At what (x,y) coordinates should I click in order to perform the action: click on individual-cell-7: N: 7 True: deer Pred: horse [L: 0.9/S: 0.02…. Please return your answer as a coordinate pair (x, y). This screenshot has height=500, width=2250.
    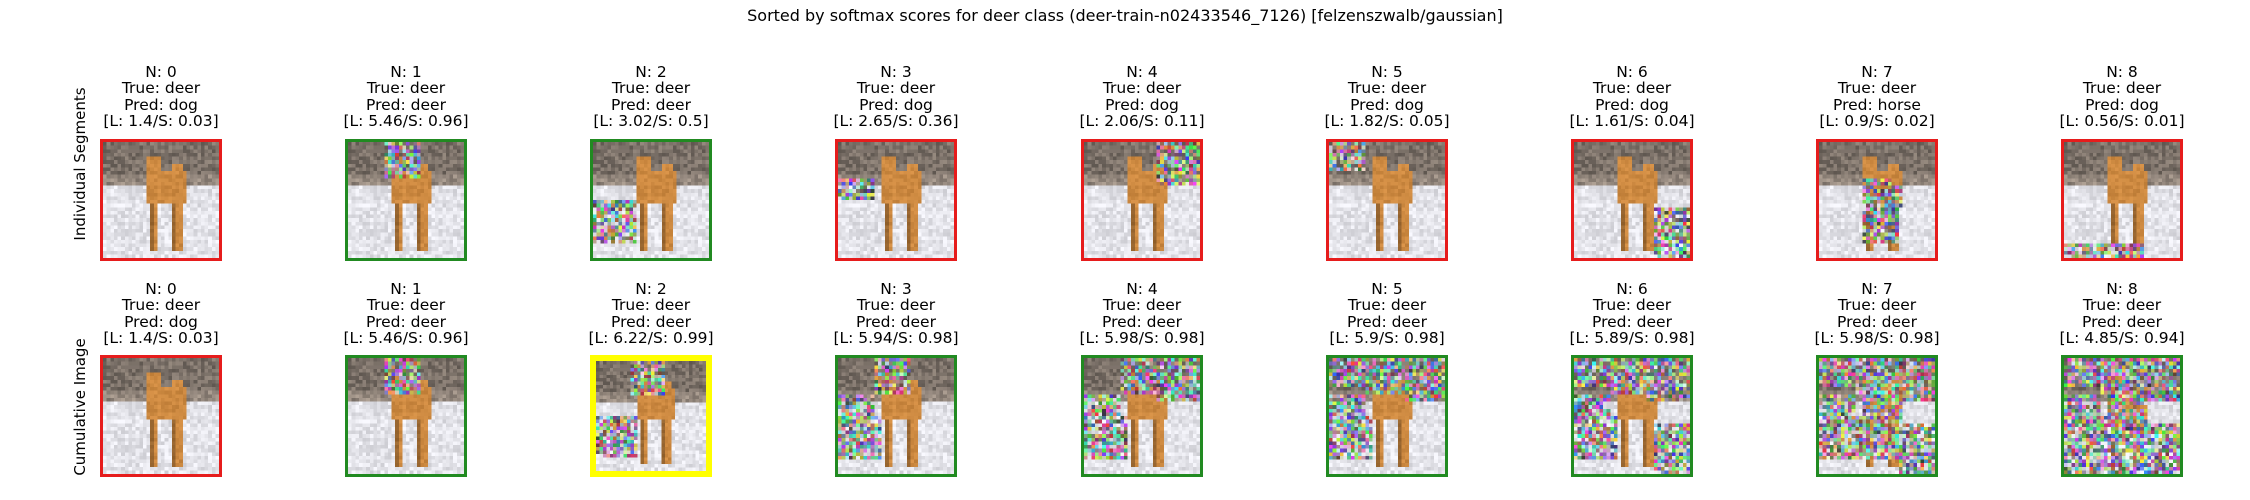
    Looking at the image, I should click on (1877, 97).